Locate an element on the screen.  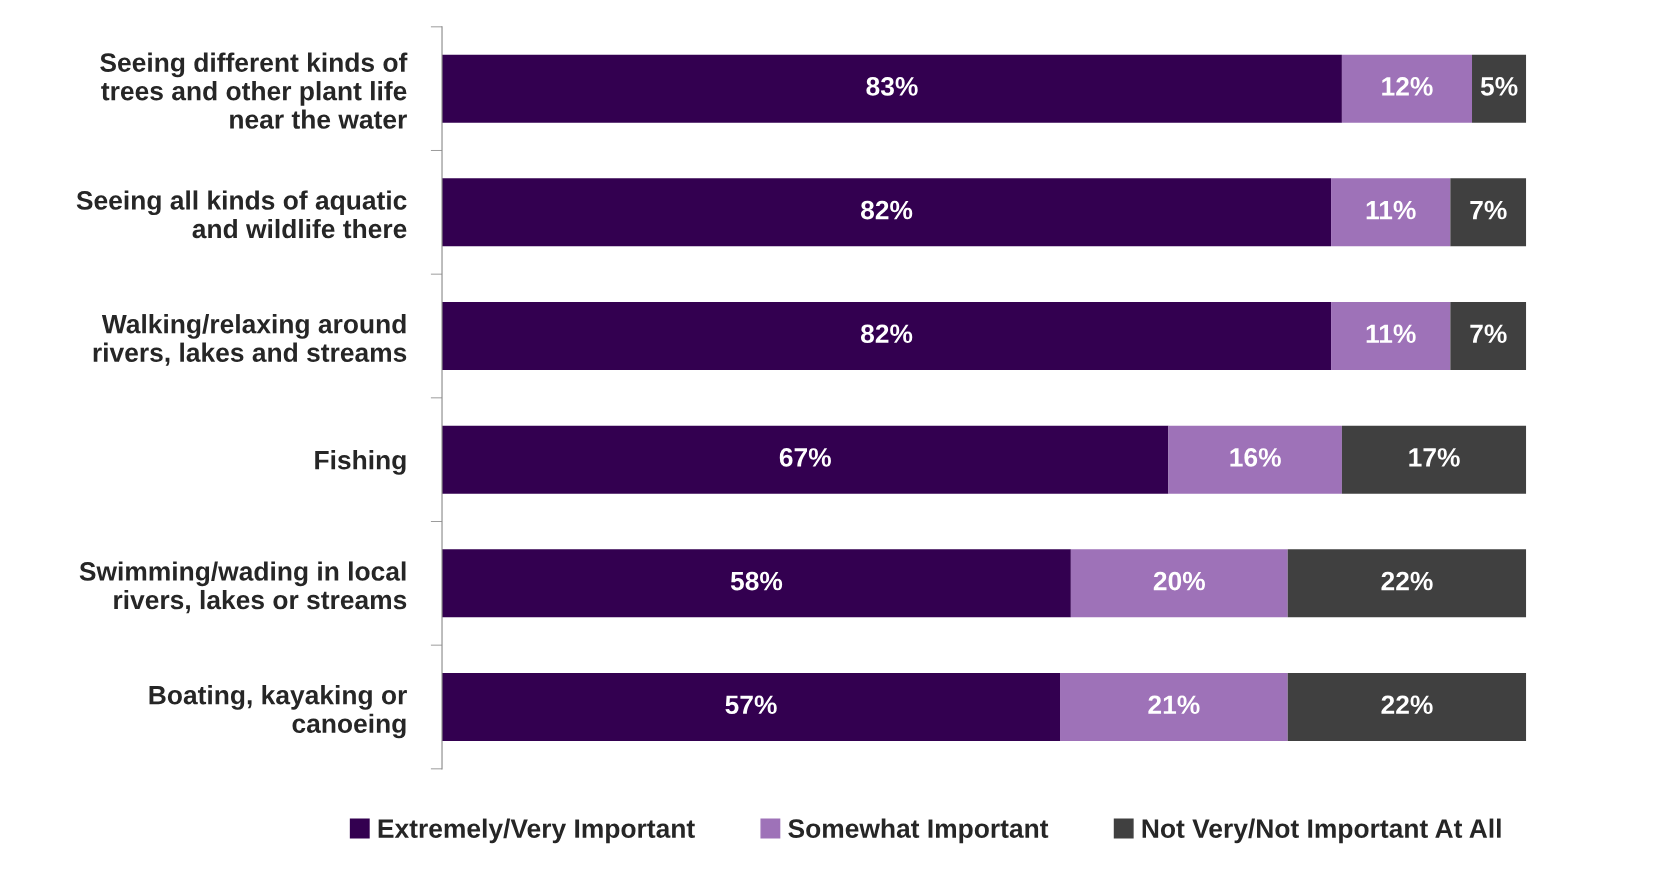
y-tick-label: Swimming/wading in local rivers, lakes or streams is located at coordinates (243, 587).